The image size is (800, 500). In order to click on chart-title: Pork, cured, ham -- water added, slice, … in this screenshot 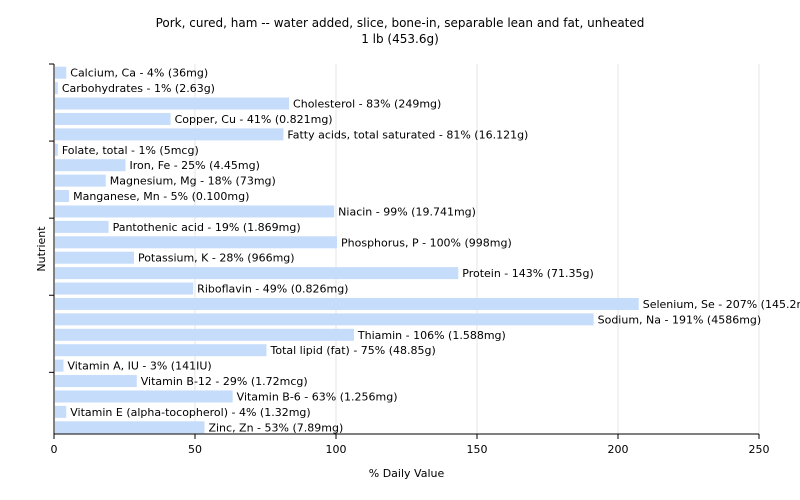, I will do `click(400, 23)`.